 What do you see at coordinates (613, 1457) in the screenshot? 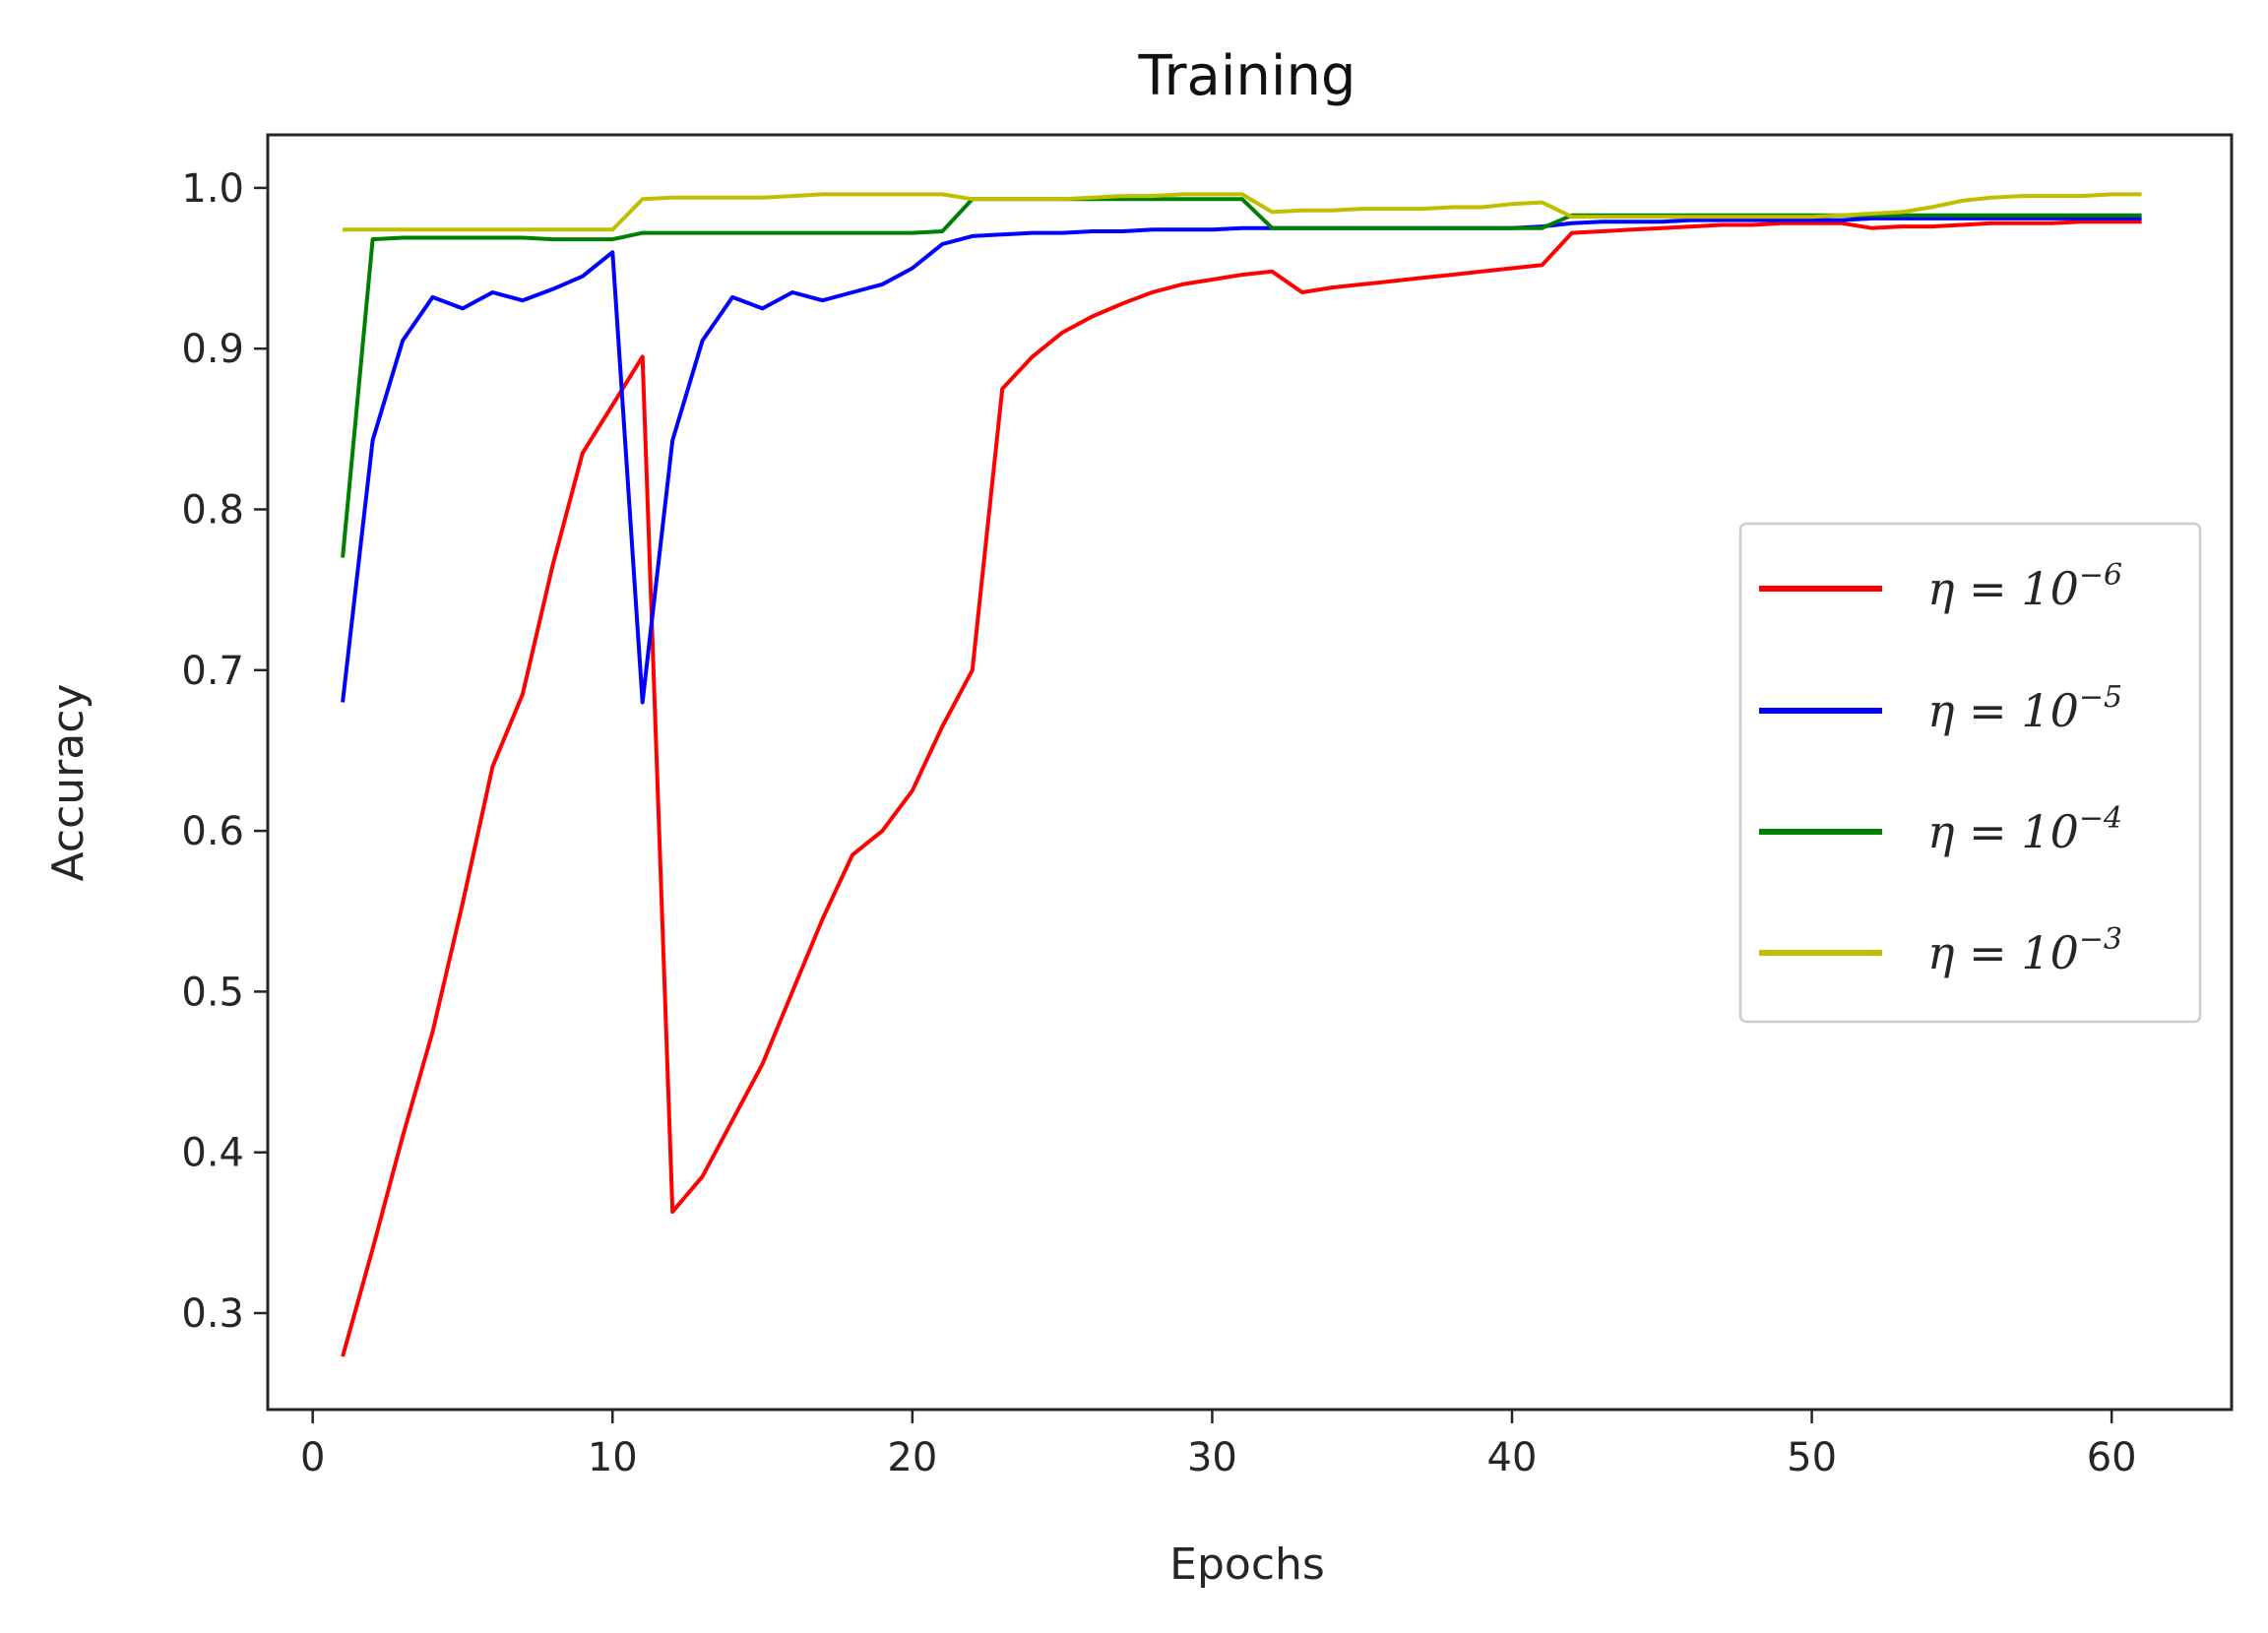
I see `x-tick-label: 10` at bounding box center [613, 1457].